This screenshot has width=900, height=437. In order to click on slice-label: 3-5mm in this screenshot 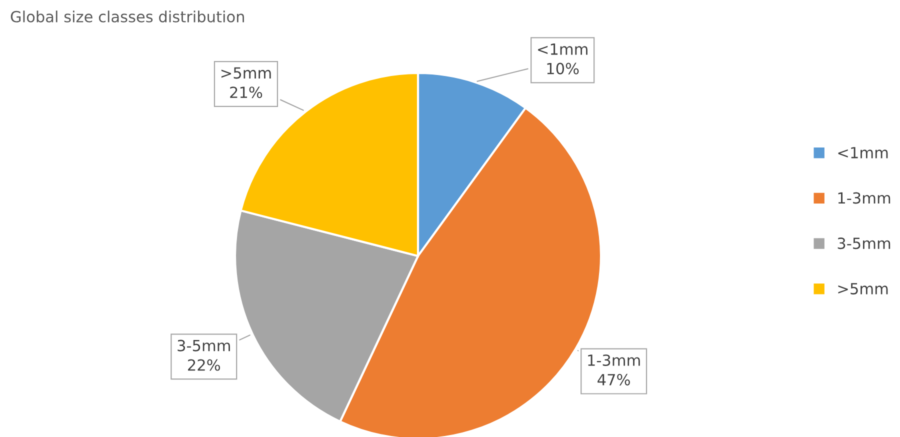, I will do `click(204, 346)`.